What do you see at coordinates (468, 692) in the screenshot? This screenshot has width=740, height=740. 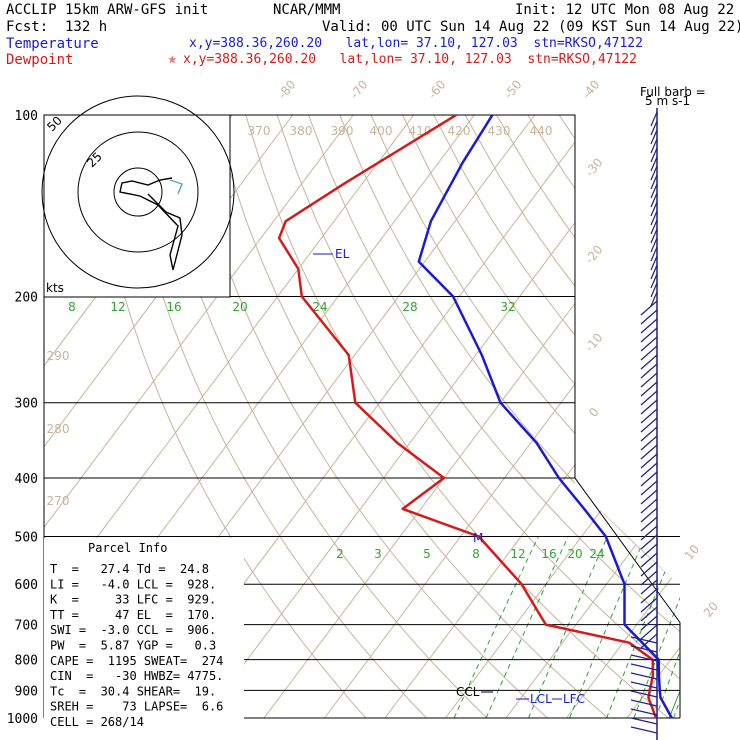 I see `ccl-label: CCL` at bounding box center [468, 692].